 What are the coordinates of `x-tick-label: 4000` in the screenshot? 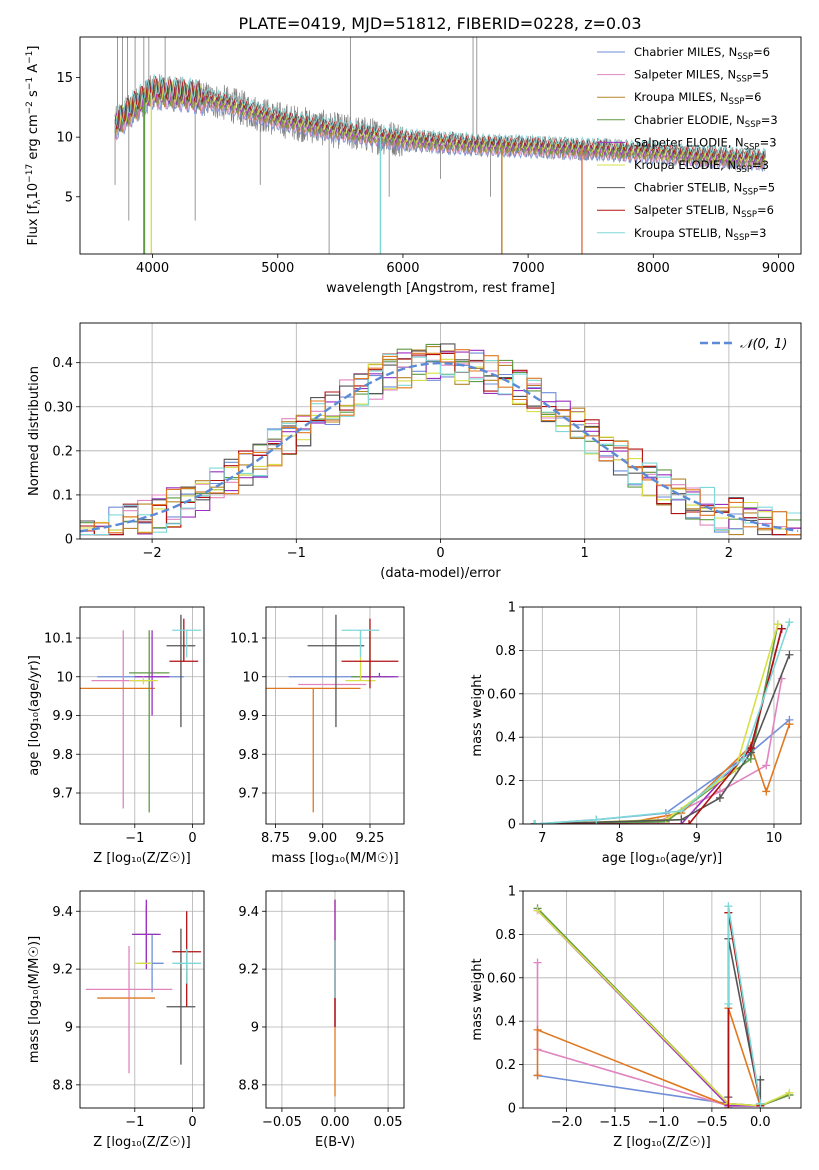 It's located at (152, 268).